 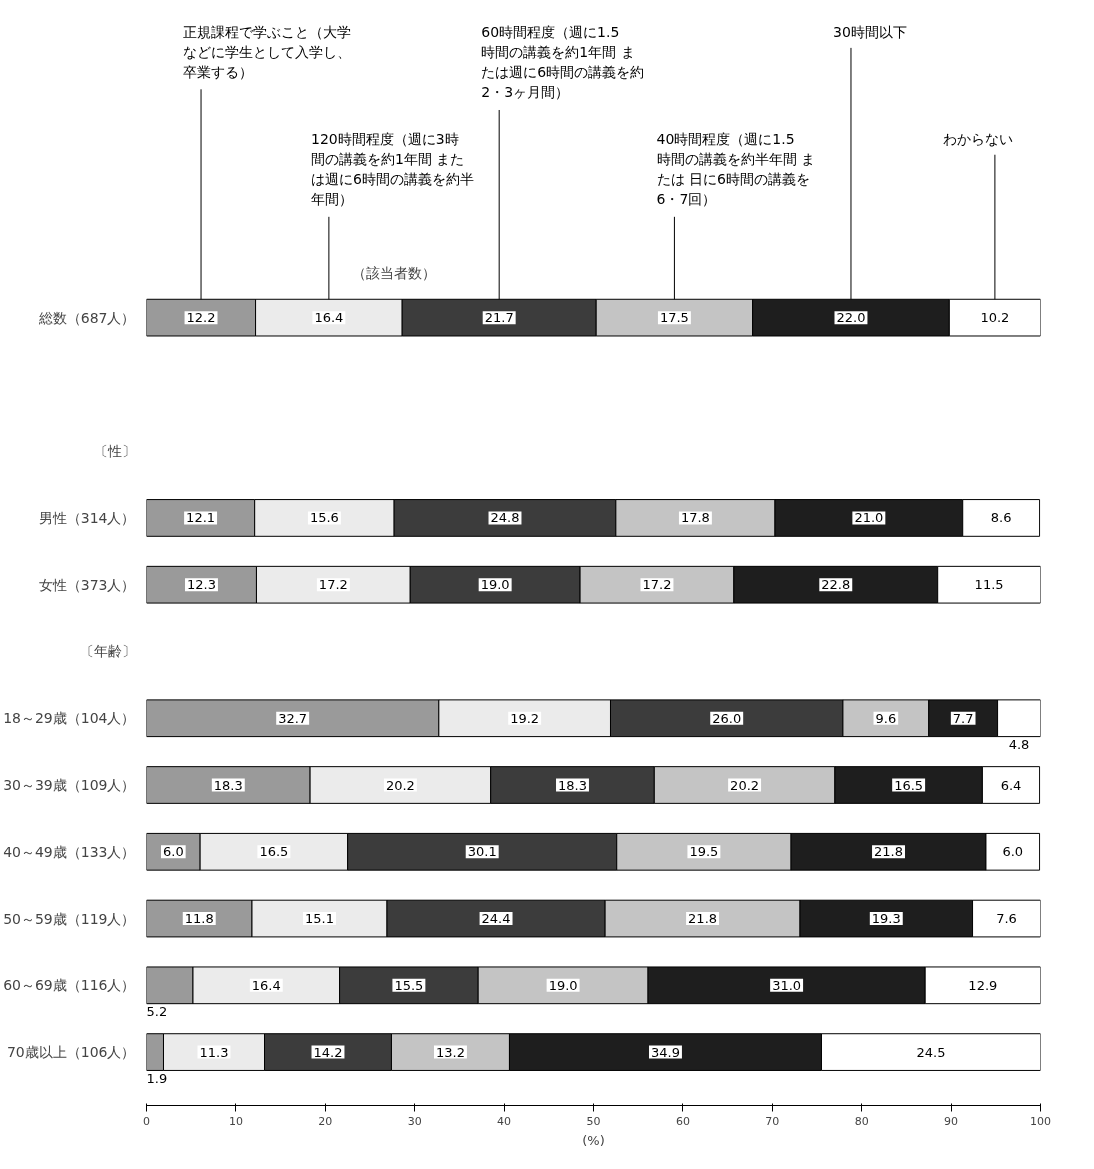 I want to click on data-label: 7.6, so click(x=1006, y=919).